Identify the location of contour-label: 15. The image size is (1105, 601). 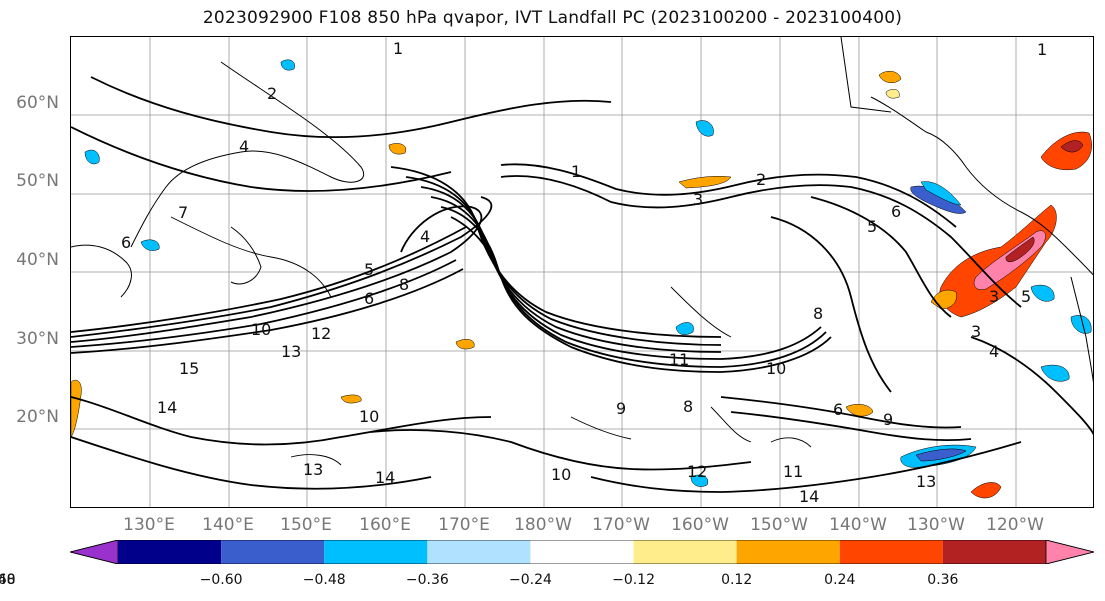
(189, 368).